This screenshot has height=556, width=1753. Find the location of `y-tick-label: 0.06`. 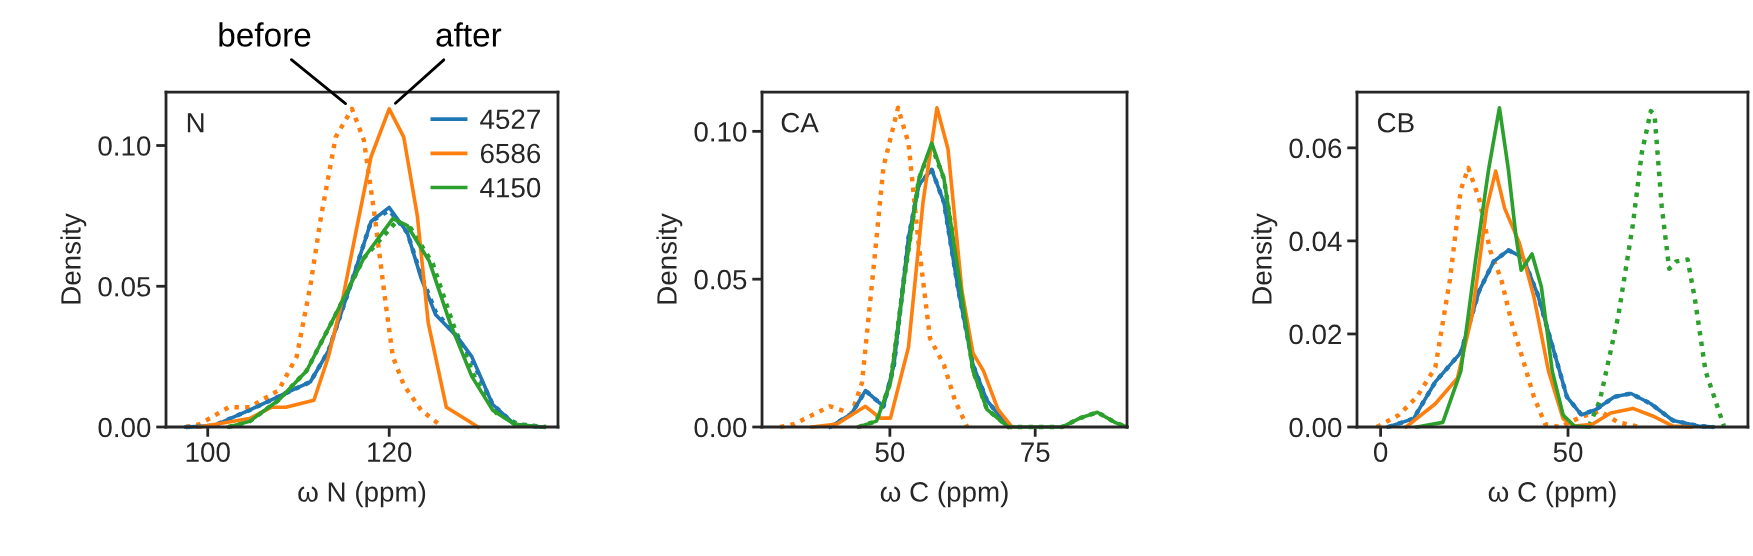

y-tick-label: 0.06 is located at coordinates (1315, 148).